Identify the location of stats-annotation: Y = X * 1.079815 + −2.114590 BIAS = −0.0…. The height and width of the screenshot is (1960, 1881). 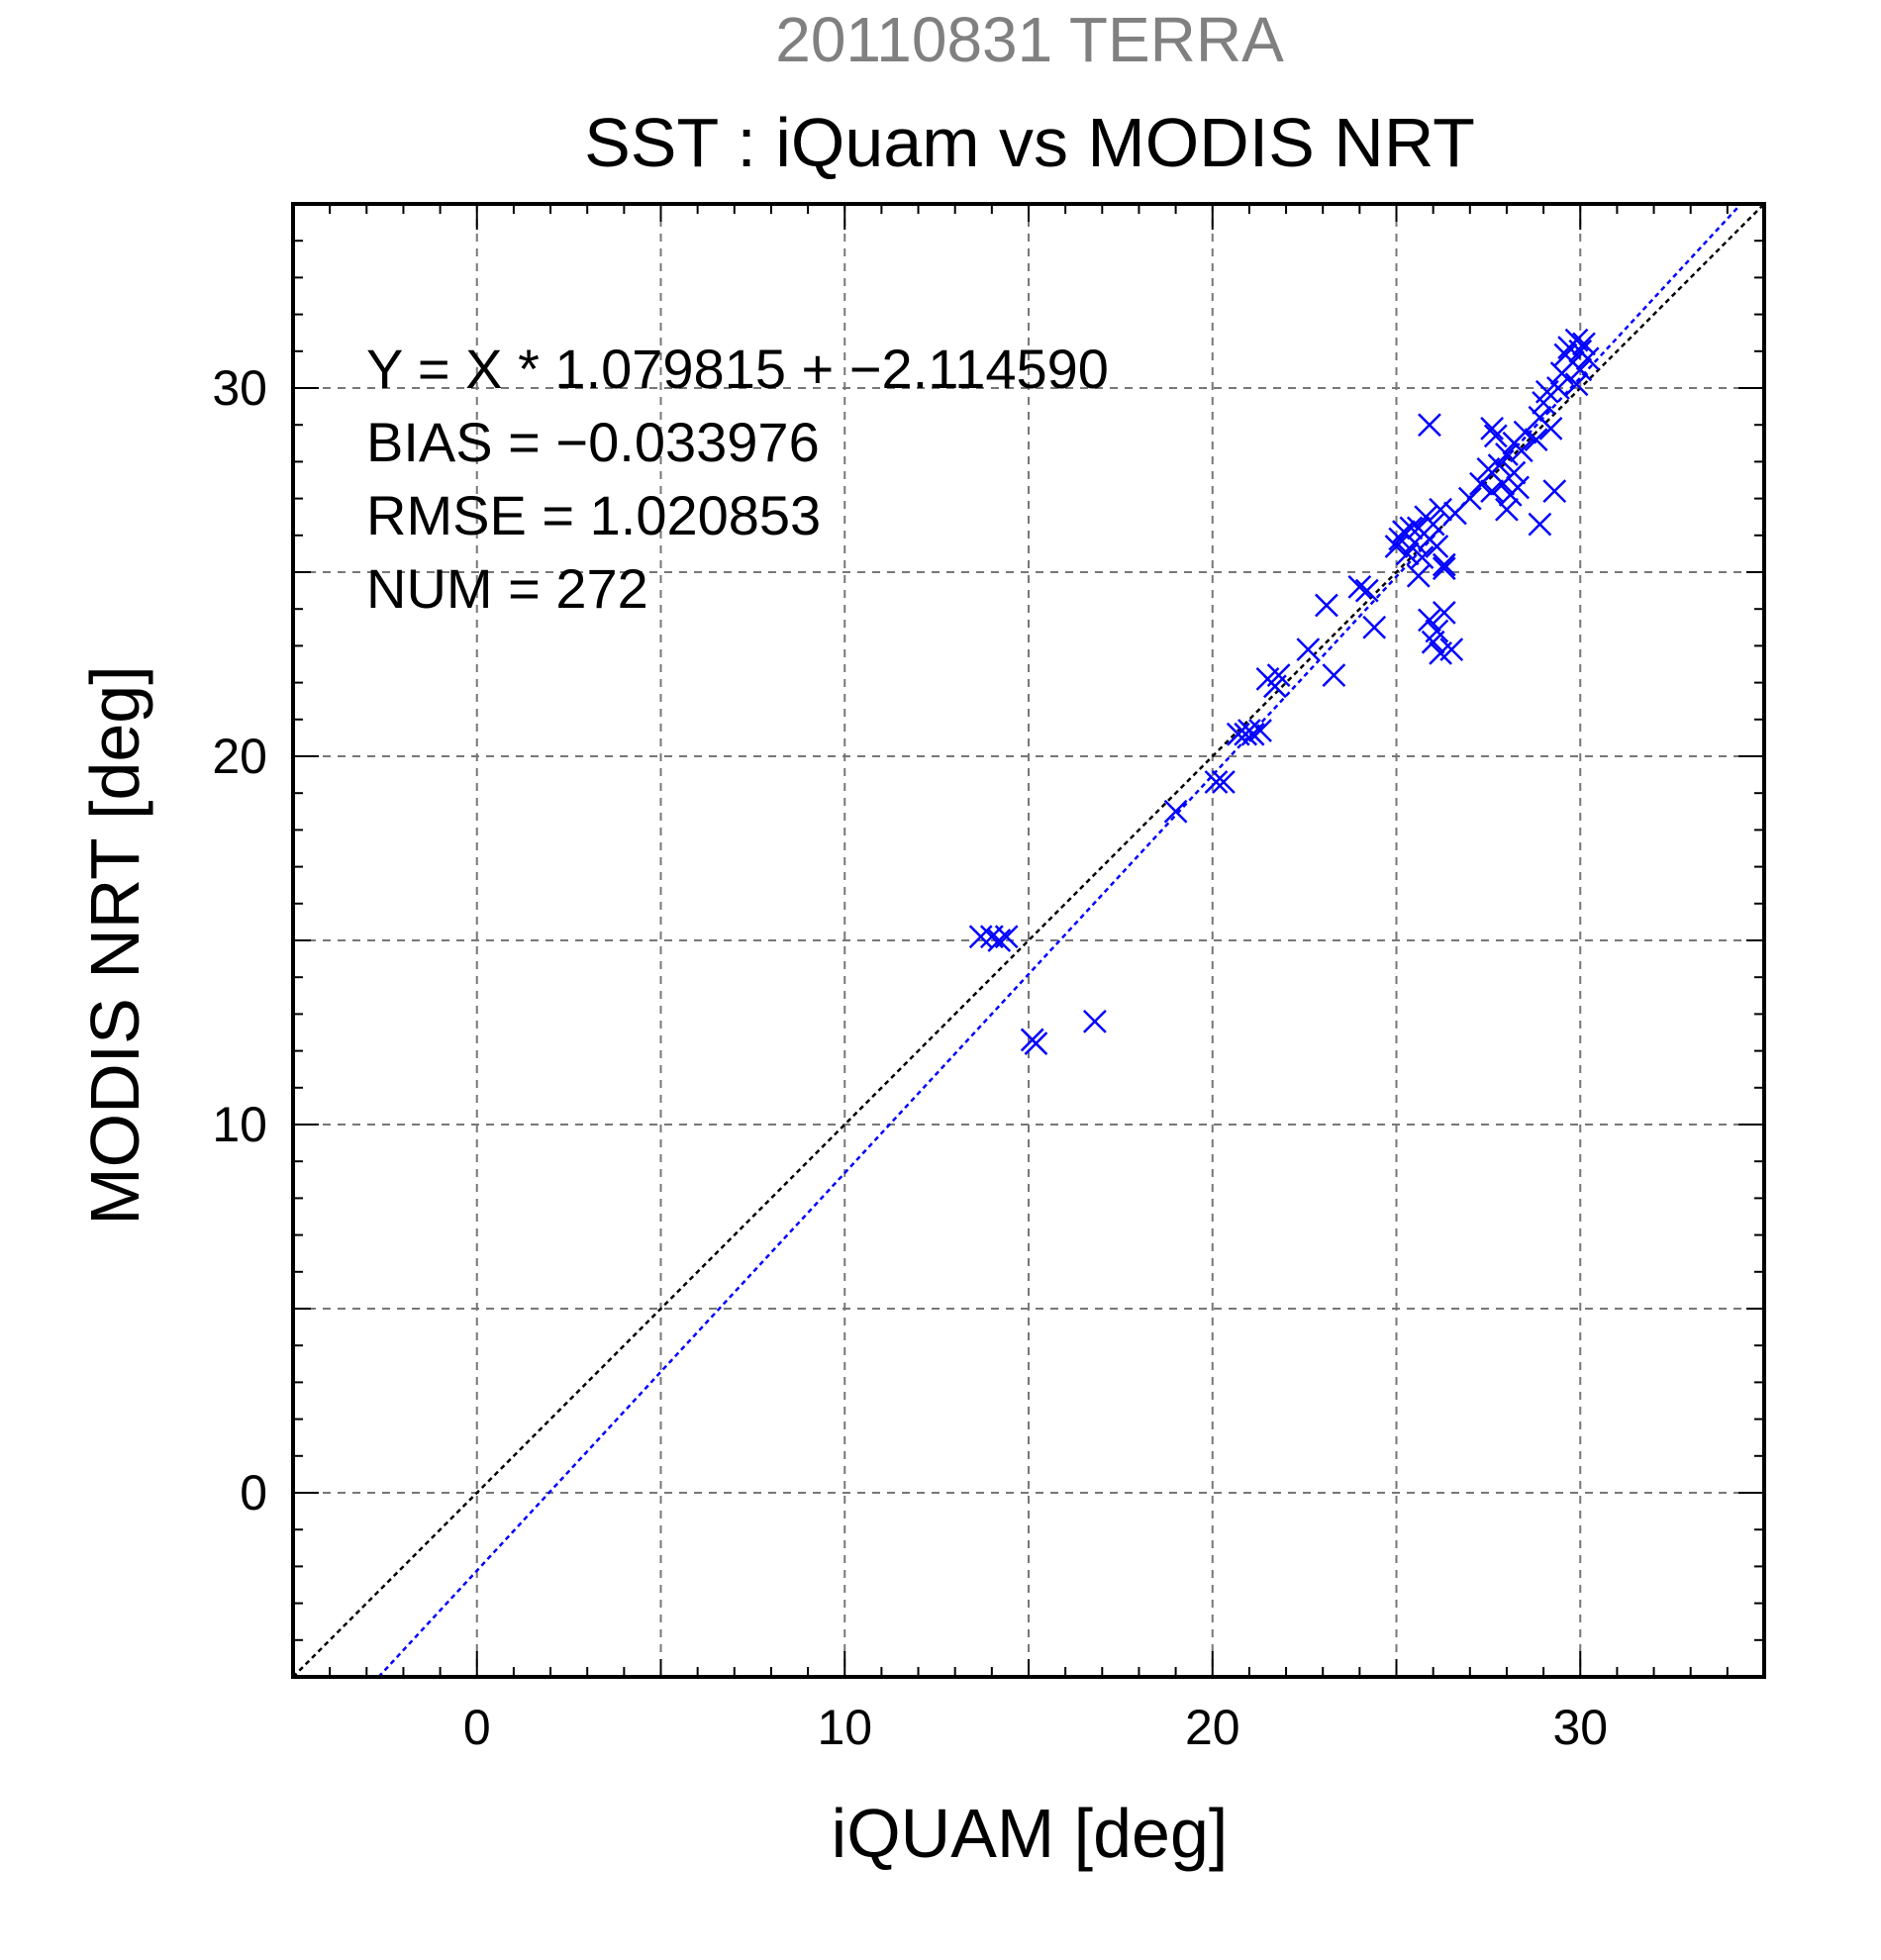
(738, 479).